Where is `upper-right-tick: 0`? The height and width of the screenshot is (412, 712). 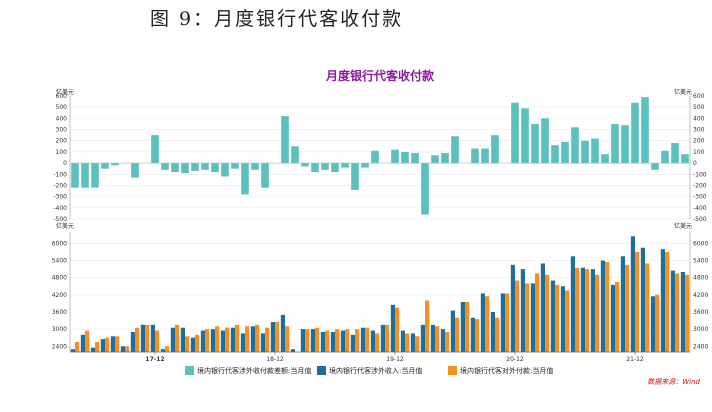 upper-right-tick: 0 is located at coordinates (695, 163).